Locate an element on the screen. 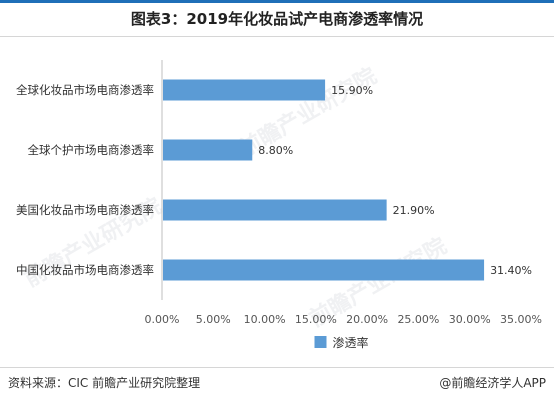 This screenshot has height=404, width=554. title-divider is located at coordinates (277, 36).